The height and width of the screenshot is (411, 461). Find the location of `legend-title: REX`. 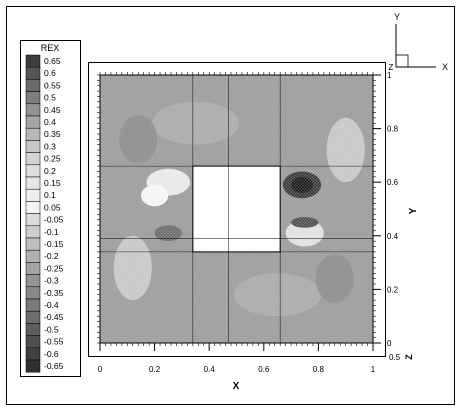

legend-title: REX is located at coordinates (50, 48).